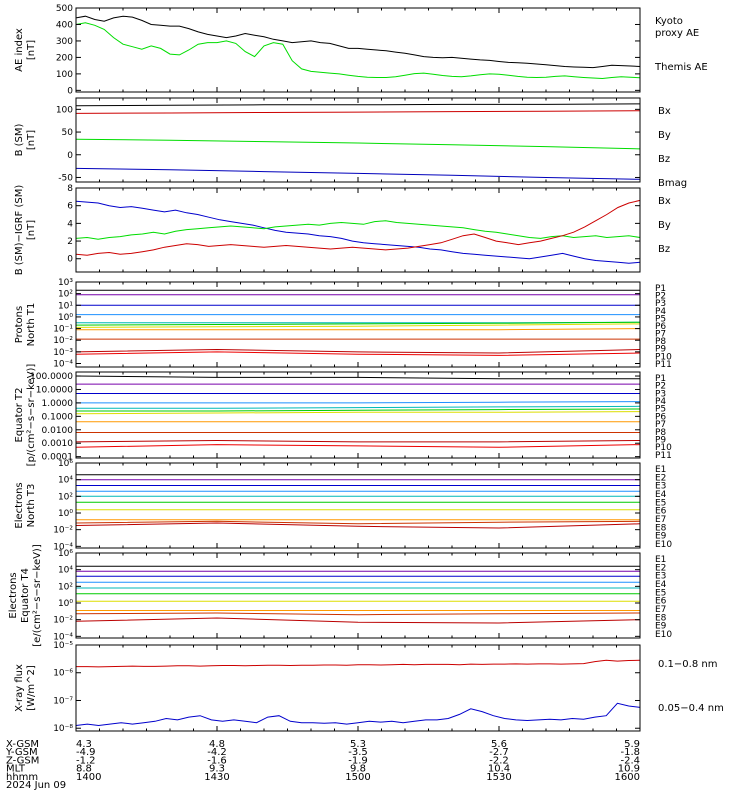  What do you see at coordinates (58, 458) in the screenshot?
I see `y-tick-label-protons-equator: 0.0001` at bounding box center [58, 458].